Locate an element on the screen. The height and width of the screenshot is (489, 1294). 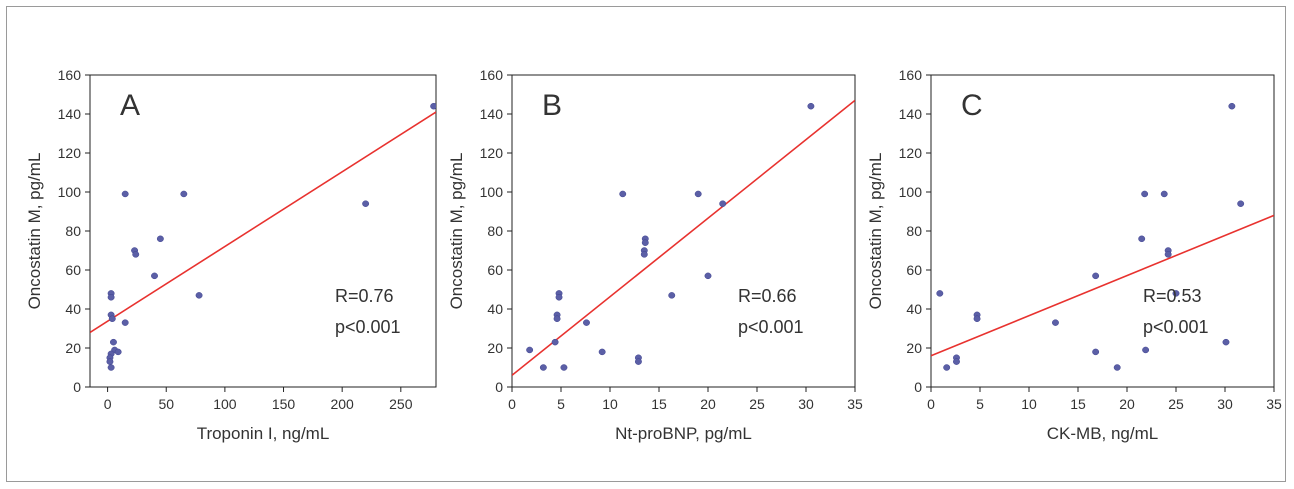
p-value: p<0.001 is located at coordinates (1176, 327).